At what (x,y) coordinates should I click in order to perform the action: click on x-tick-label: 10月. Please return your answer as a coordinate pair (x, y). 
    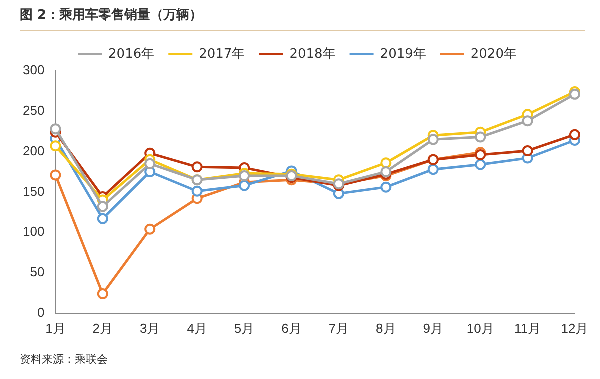
    Looking at the image, I should click on (480, 328).